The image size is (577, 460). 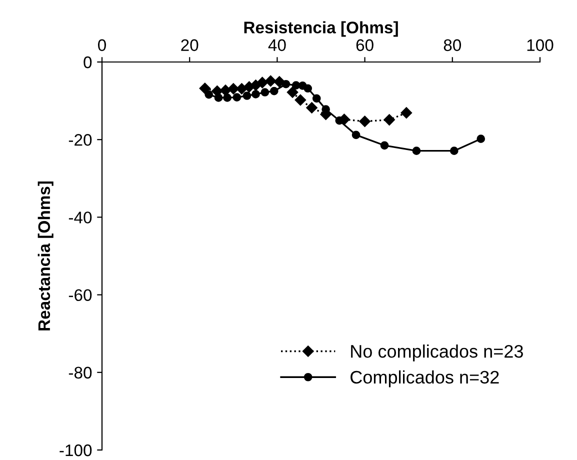 I want to click on x-tick-label: 0, so click(x=102, y=45).